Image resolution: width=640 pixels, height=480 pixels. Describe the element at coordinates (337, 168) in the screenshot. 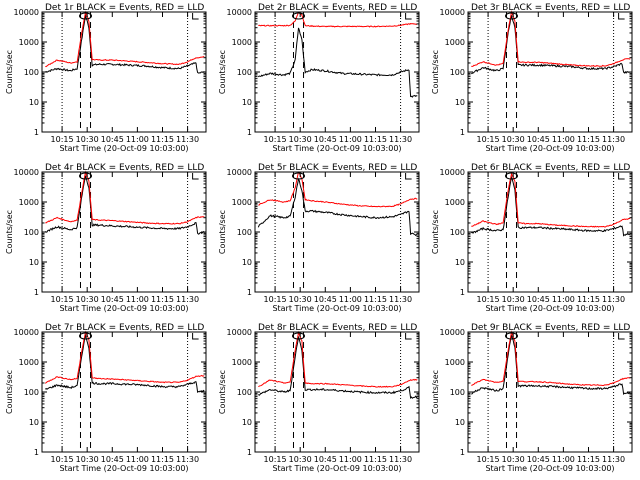

I see `chart-title: Det 5r BLACK = Events, RED = LLD` at that location.